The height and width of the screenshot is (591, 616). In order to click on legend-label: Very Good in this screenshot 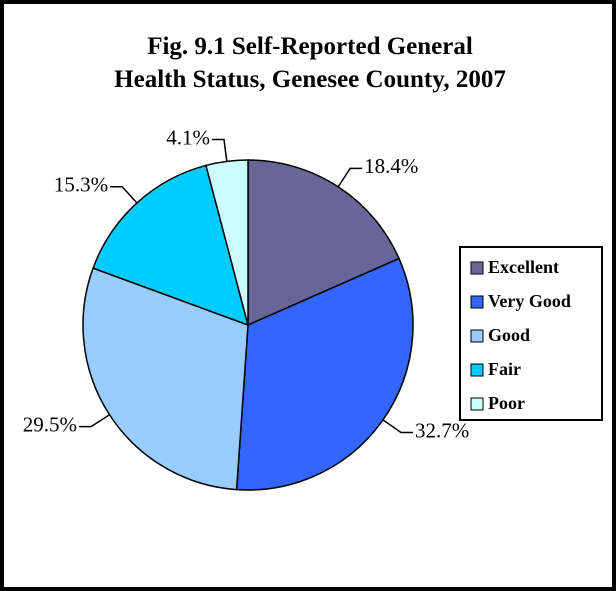, I will do `click(529, 301)`.